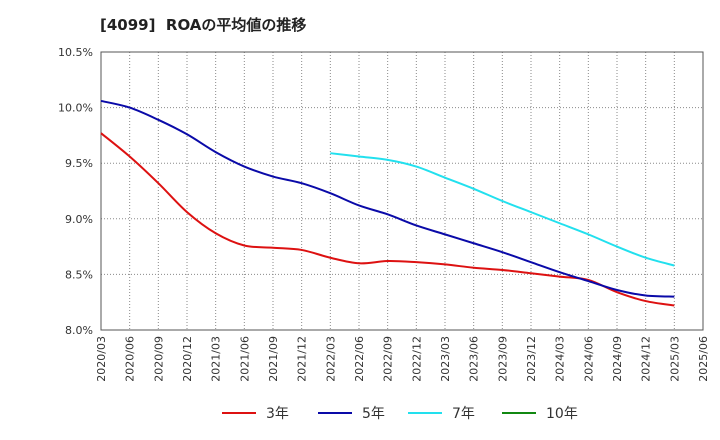 This screenshot has height=440, width=720. Describe the element at coordinates (330, 359) in the screenshot. I see `x-tick-label: 2022/03` at that location.